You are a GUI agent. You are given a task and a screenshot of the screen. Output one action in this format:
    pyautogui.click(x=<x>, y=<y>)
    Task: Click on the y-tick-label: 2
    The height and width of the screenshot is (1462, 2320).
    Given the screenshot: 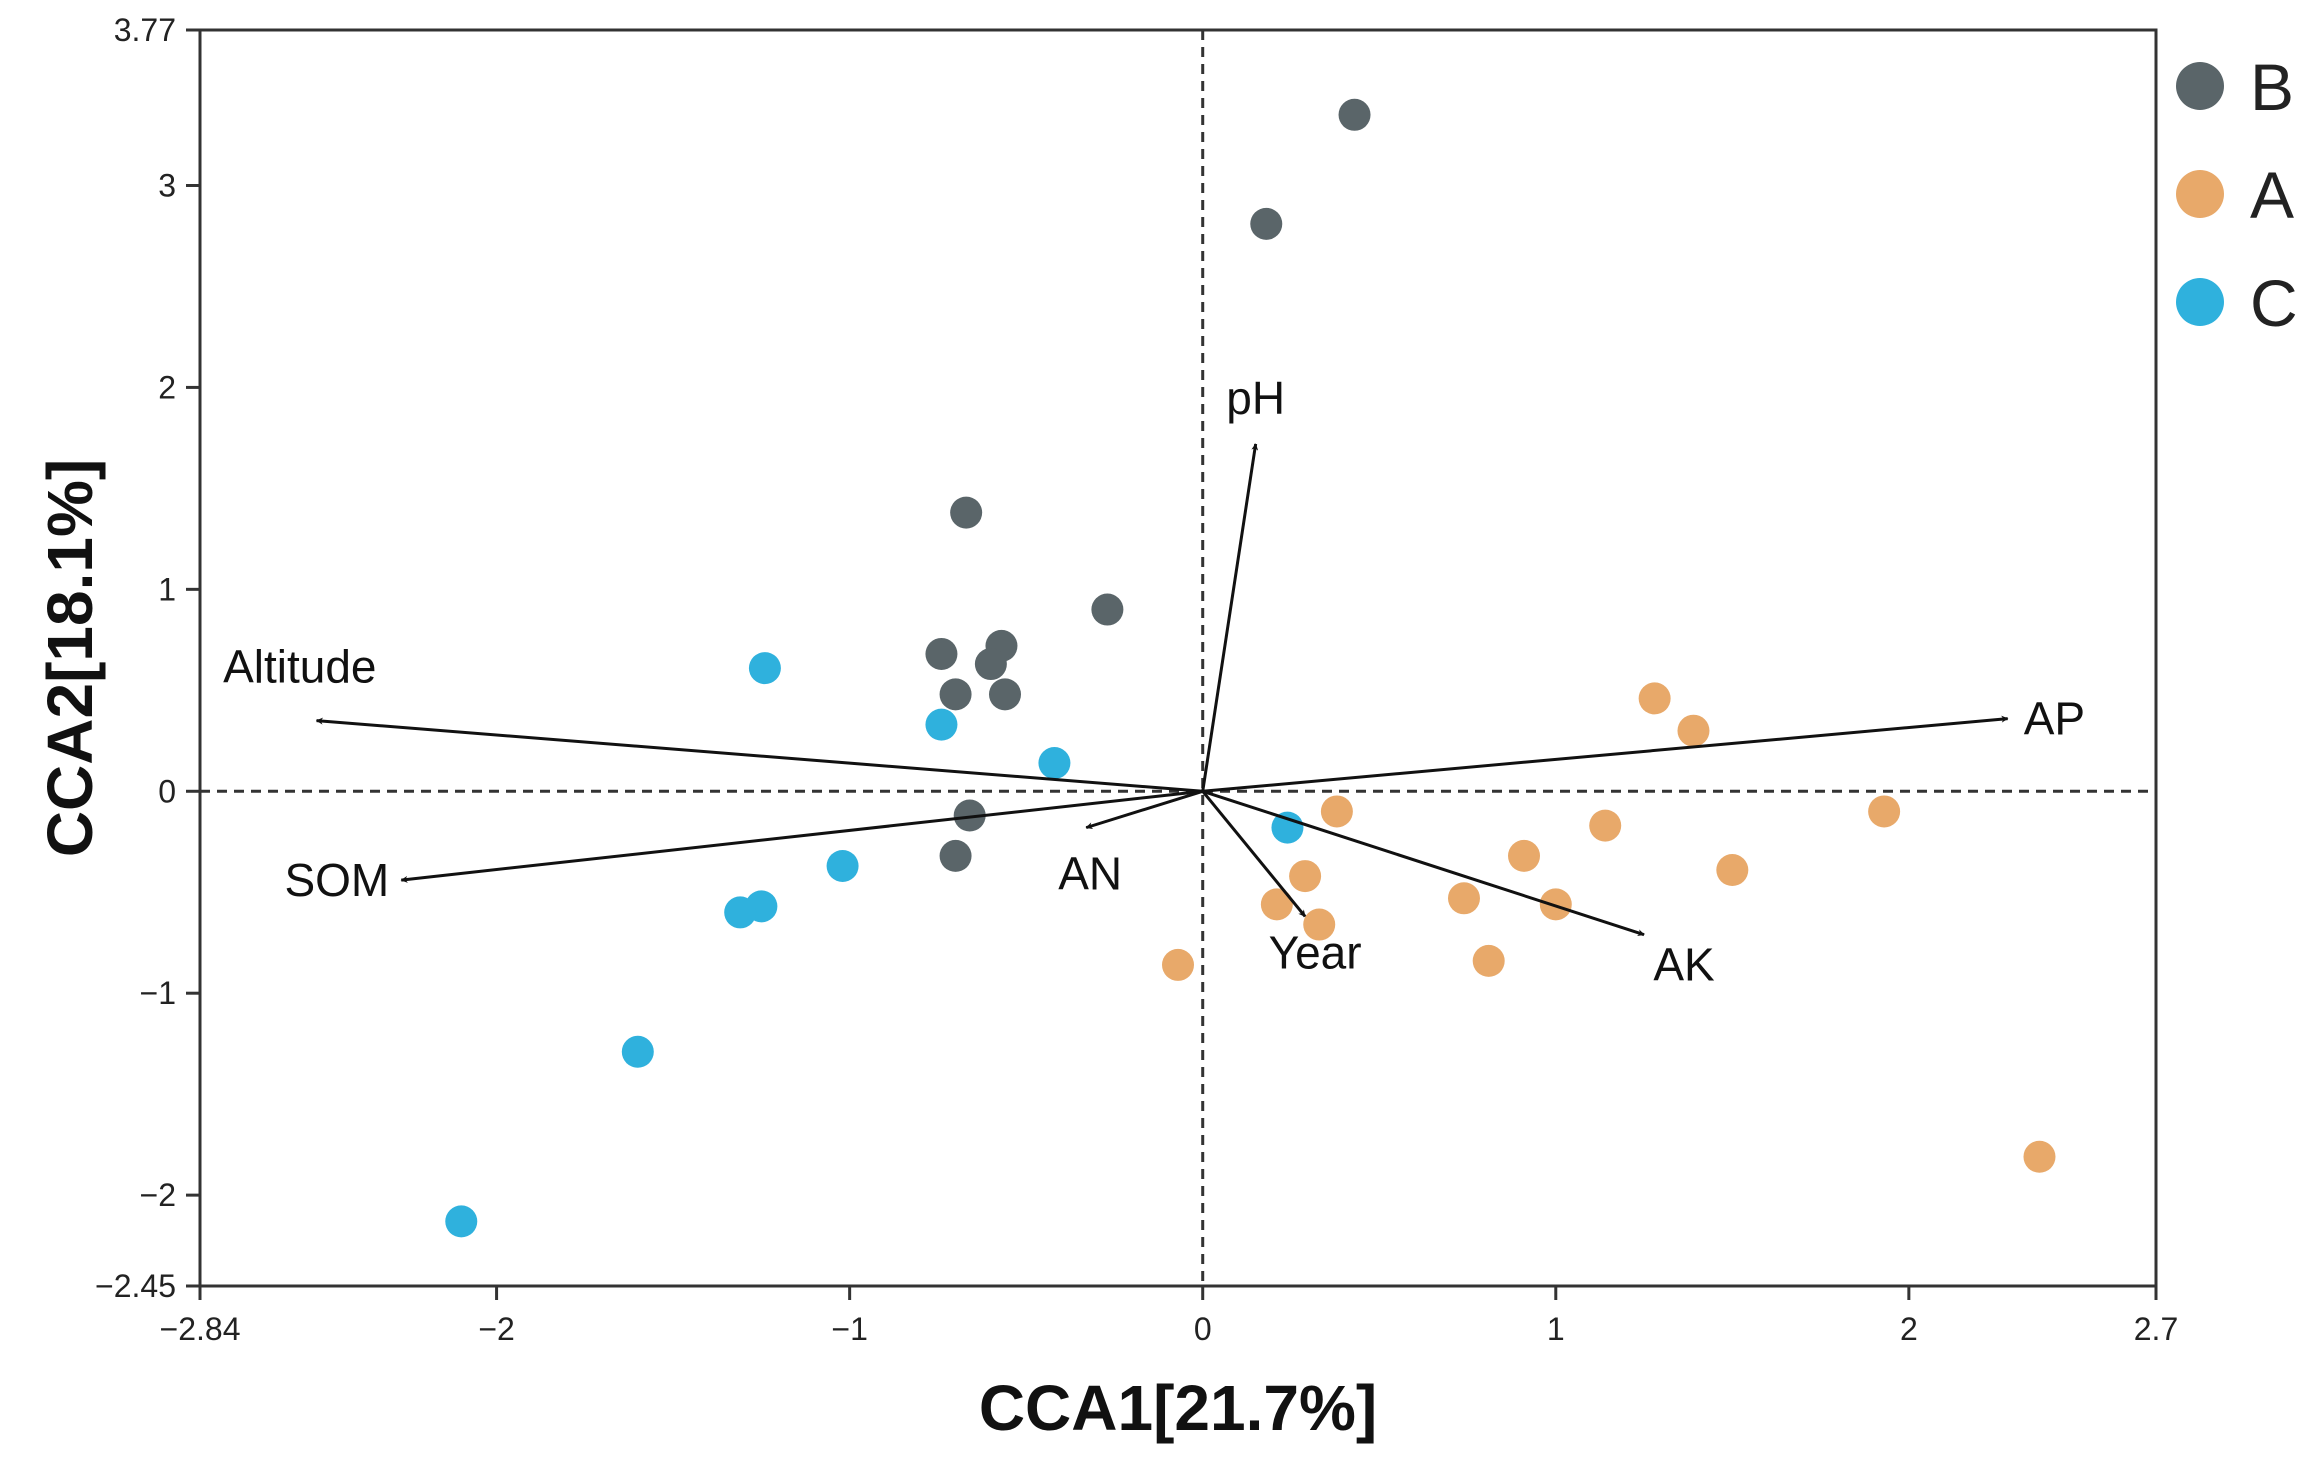 What is the action you would take?
    pyautogui.click(x=167, y=387)
    